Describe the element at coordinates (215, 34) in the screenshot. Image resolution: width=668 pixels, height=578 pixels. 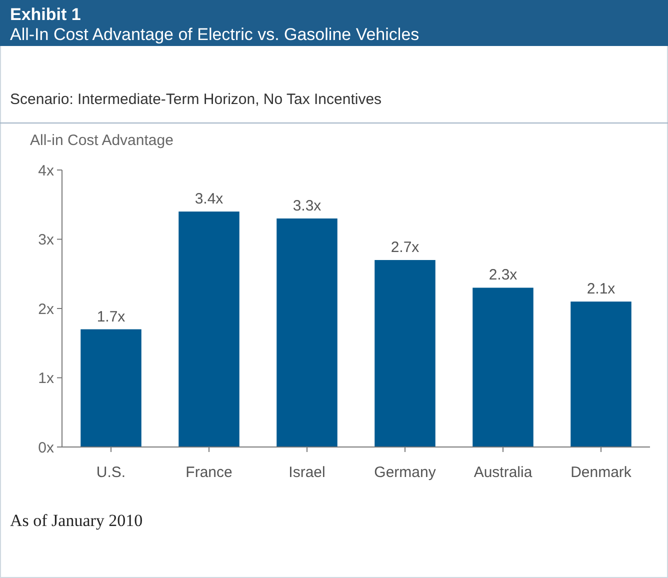
I see `chart-subtitle: All-In Cost Advantage of Electric vs. Gasoline Vehicles` at that location.